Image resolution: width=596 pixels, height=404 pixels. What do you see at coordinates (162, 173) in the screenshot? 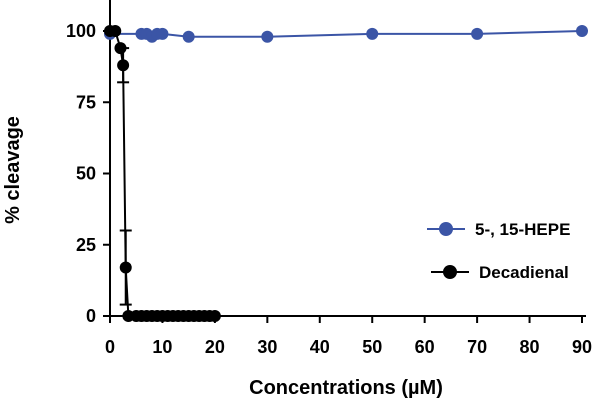
I see `series-decadienal` at bounding box center [162, 173].